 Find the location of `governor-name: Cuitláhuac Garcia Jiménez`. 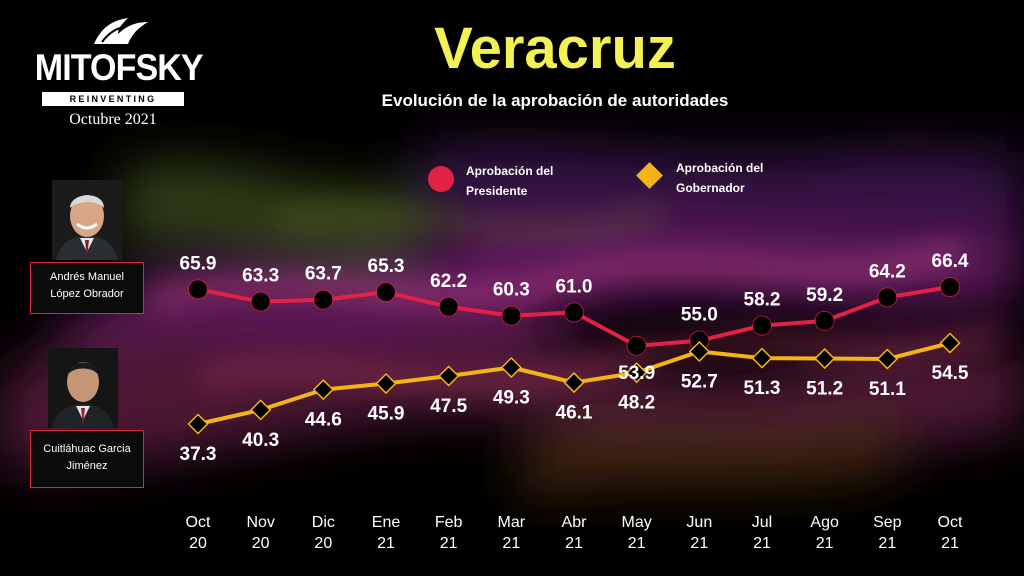

governor-name: Cuitláhuac Garcia Jiménez is located at coordinates (87, 457).